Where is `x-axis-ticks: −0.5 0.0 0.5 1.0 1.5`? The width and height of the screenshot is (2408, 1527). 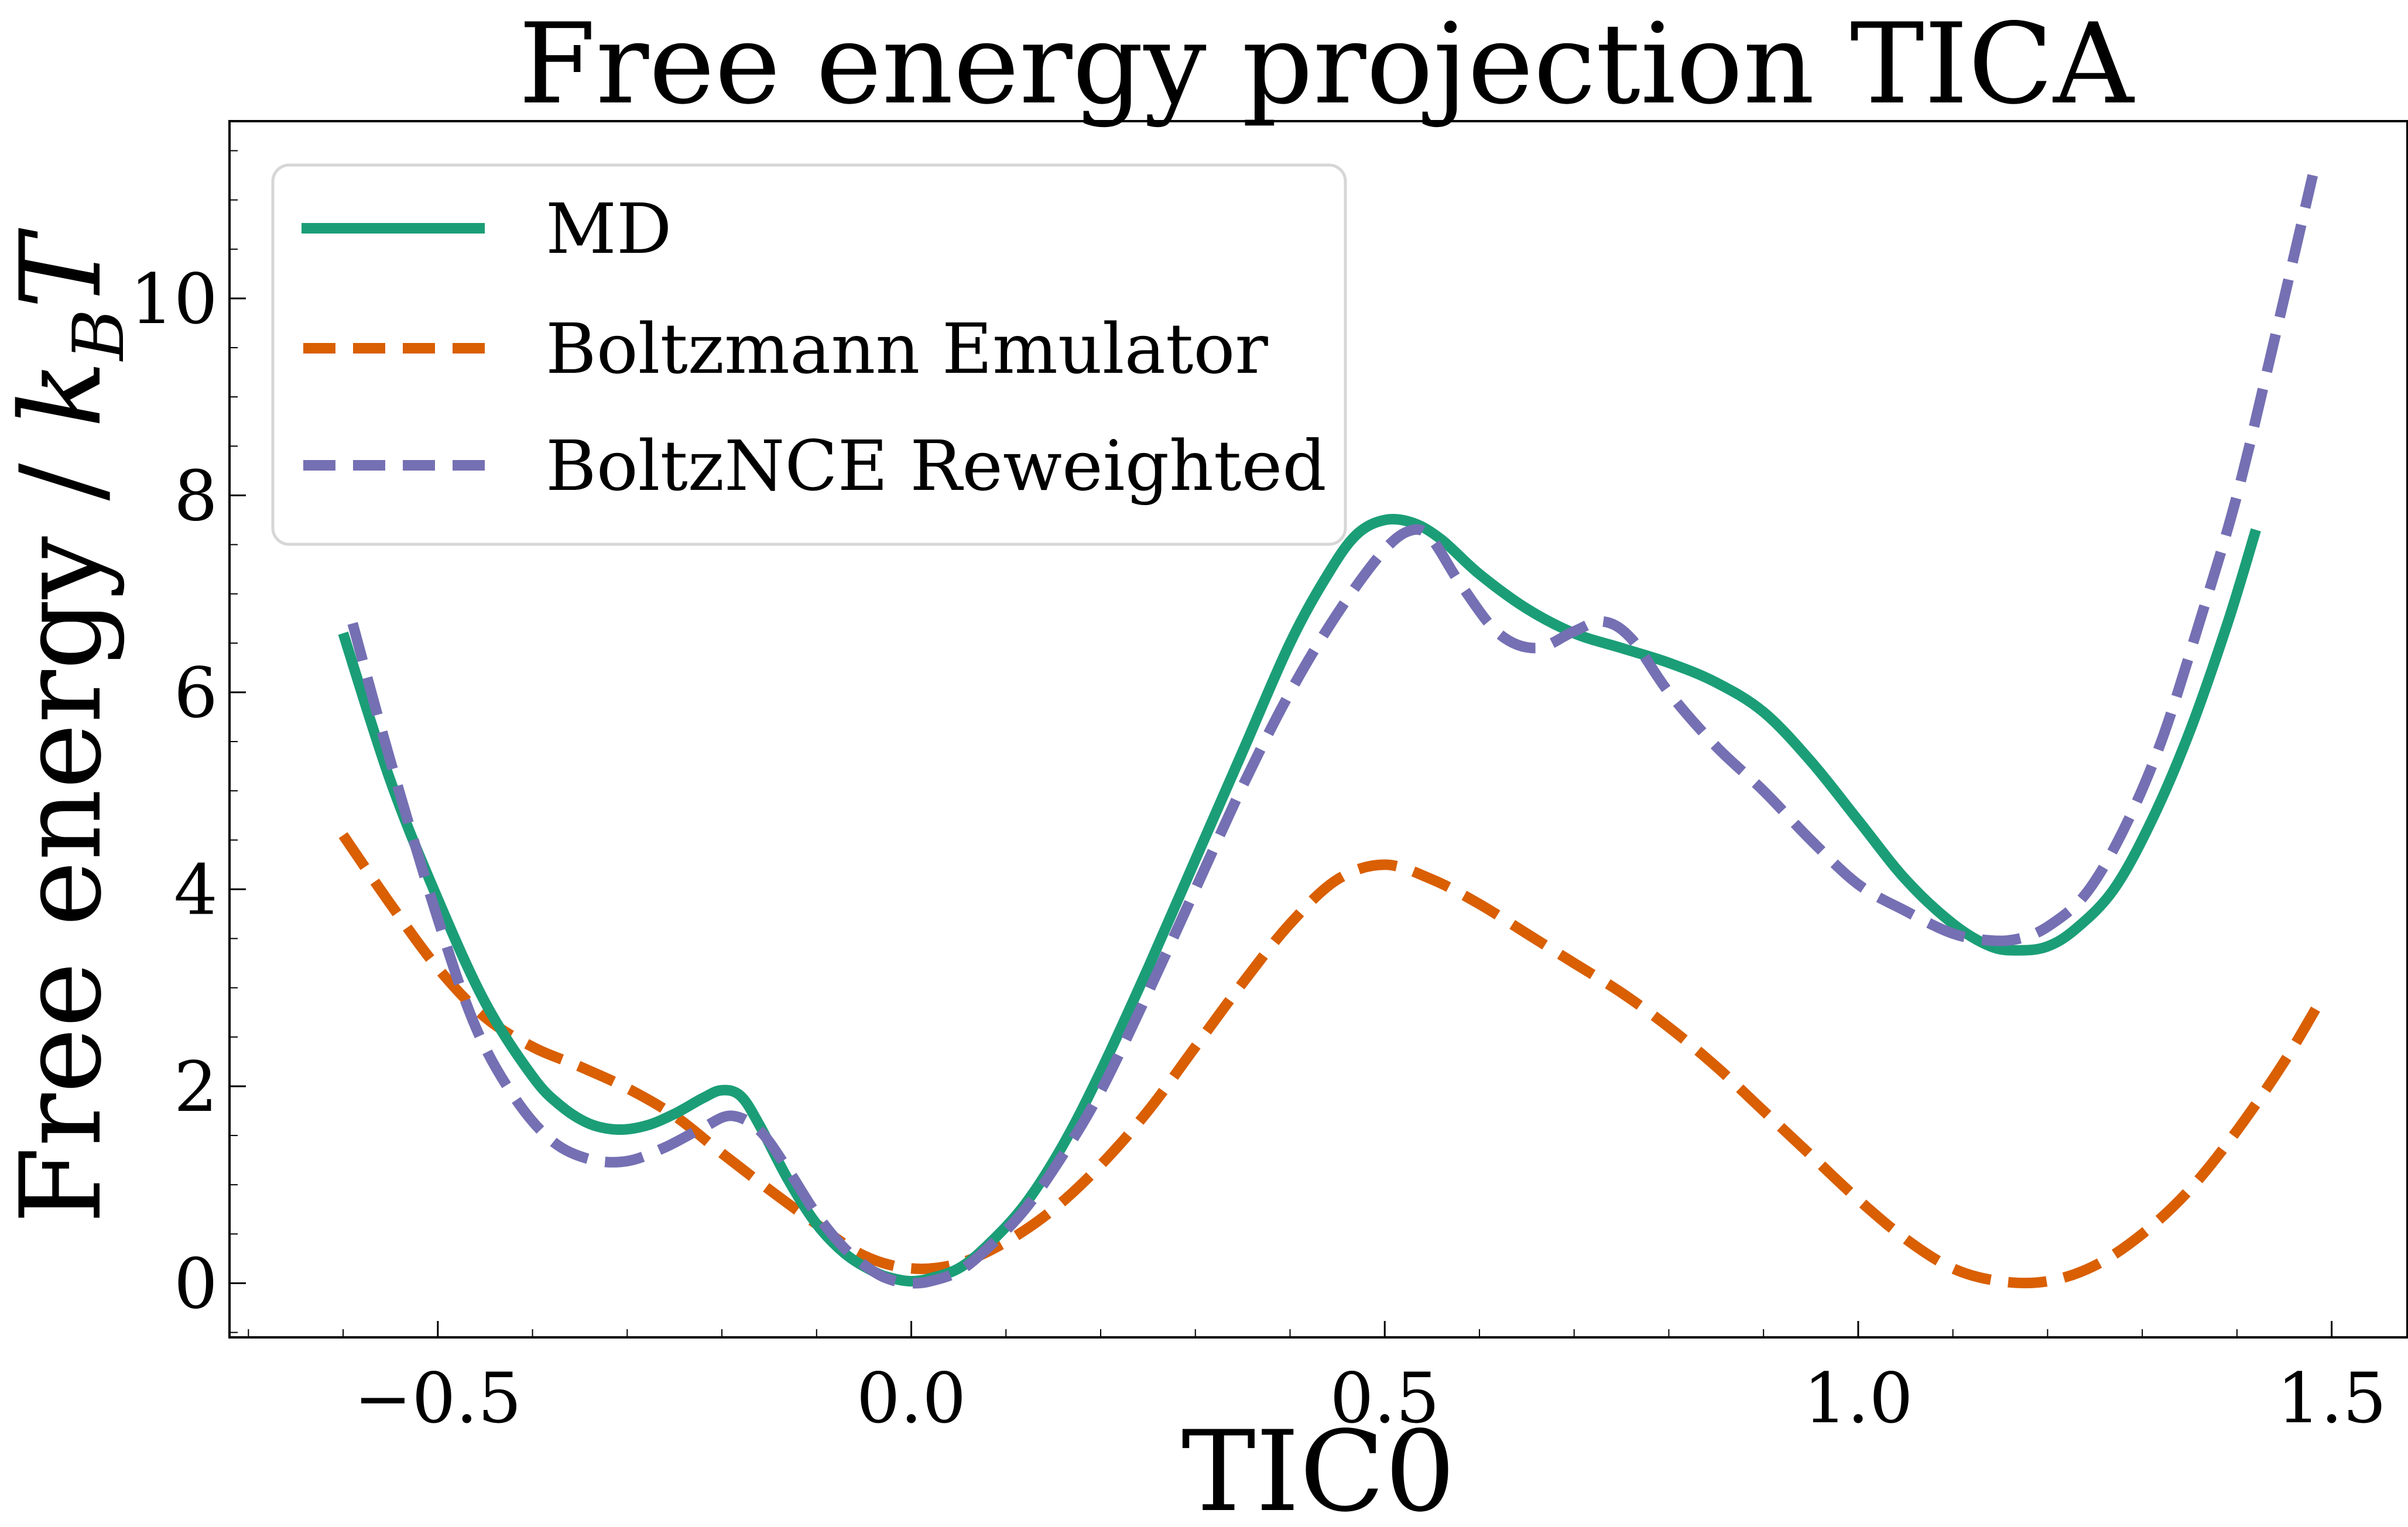
x-axis-ticks: −0.5 0.0 0.5 1.0 1.5 is located at coordinates (1317, 1380).